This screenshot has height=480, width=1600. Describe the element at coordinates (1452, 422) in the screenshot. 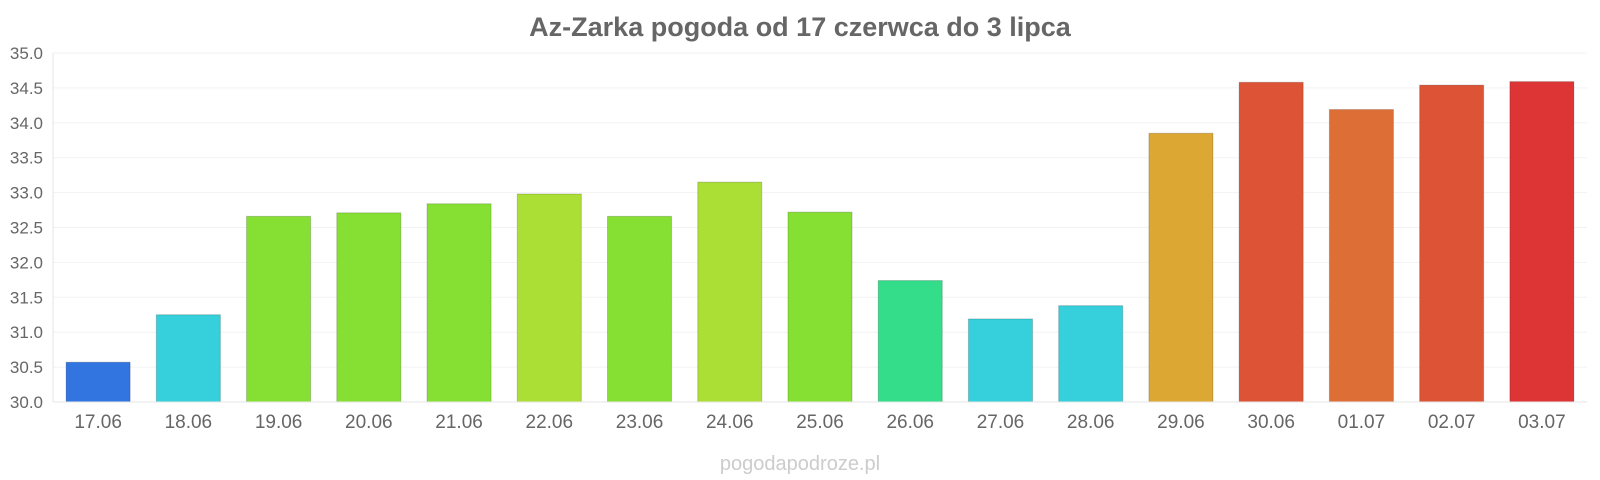

I see `x-tick-label: 02.07` at that location.